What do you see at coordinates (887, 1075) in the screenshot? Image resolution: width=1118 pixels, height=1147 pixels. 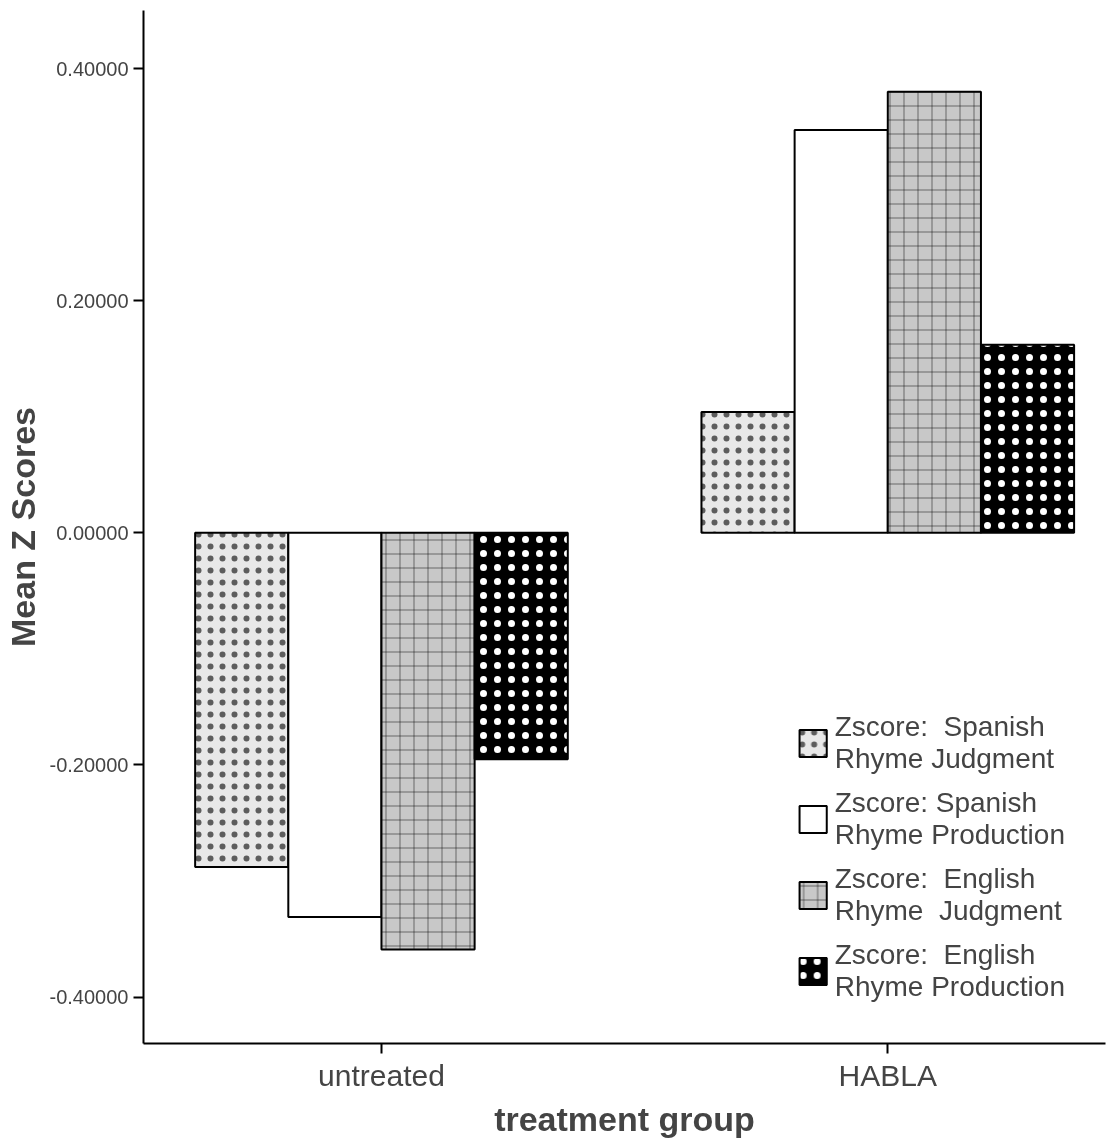 I see `x-tick-label: HABLA` at bounding box center [887, 1075].